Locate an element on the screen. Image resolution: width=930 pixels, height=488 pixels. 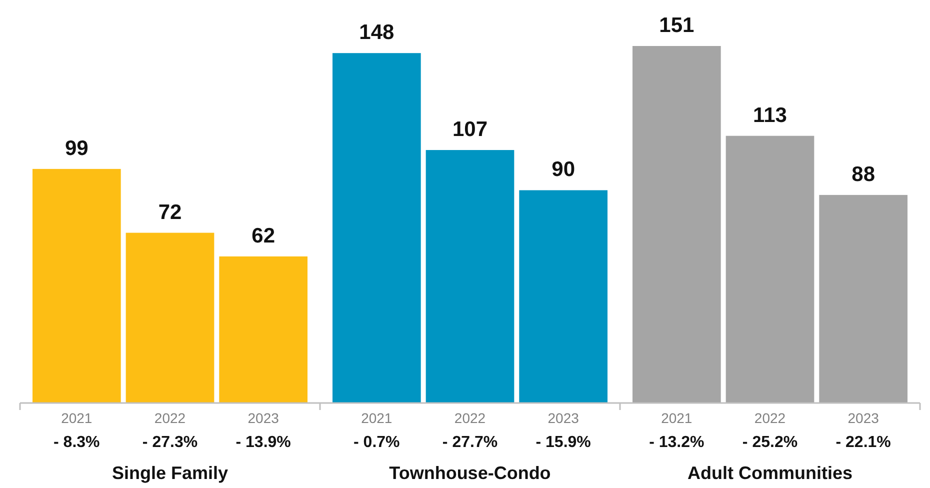
text: - 15.9% is located at coordinates (563, 442).